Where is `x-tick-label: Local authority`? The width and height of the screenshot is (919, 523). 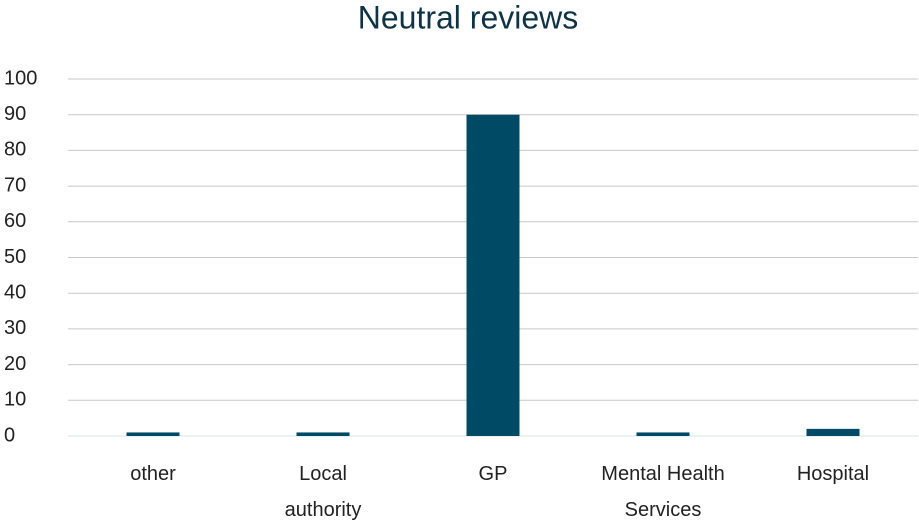
x-tick-label: Local authority is located at coordinates (323, 492).